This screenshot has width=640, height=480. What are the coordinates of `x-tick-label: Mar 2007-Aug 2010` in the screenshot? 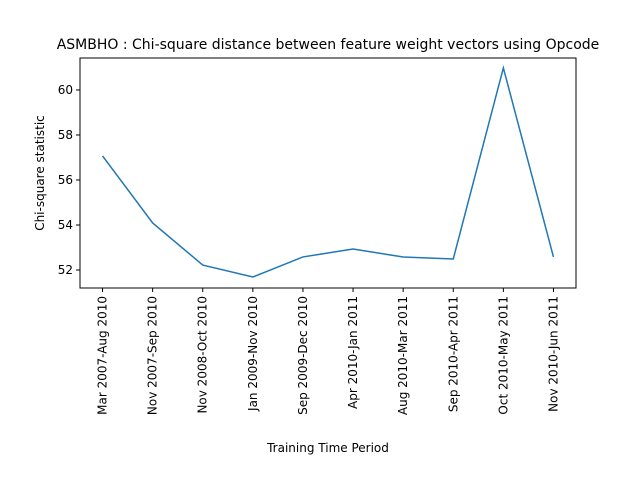 It's located at (103, 355).